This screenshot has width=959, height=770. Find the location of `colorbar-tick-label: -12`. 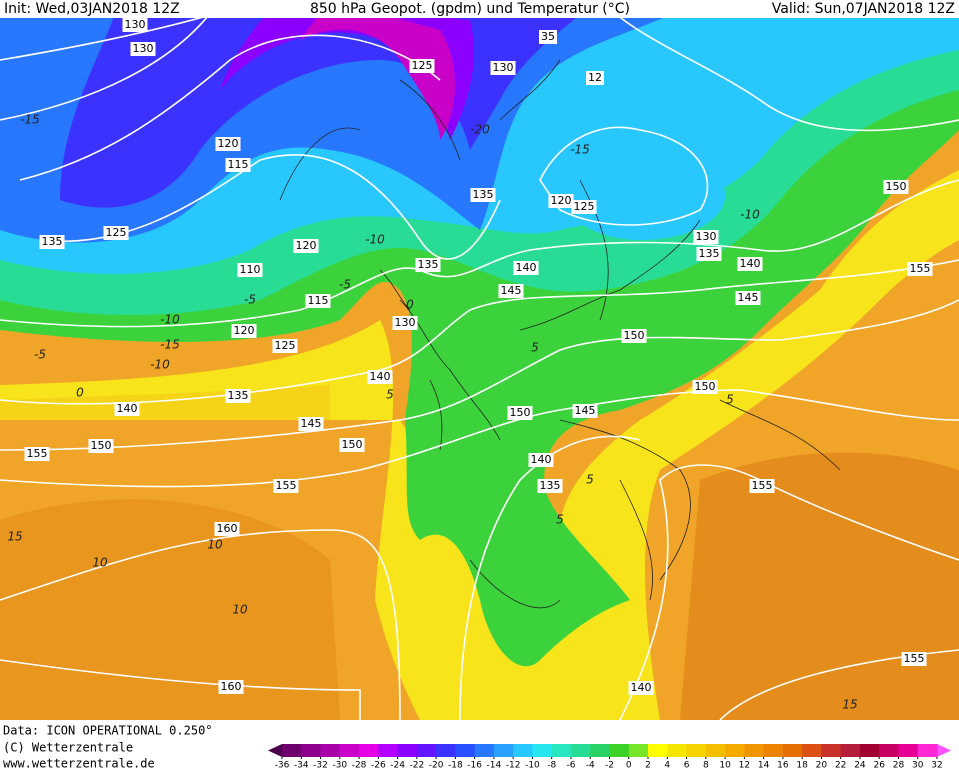

colorbar-tick-label: -12 is located at coordinates (513, 765).